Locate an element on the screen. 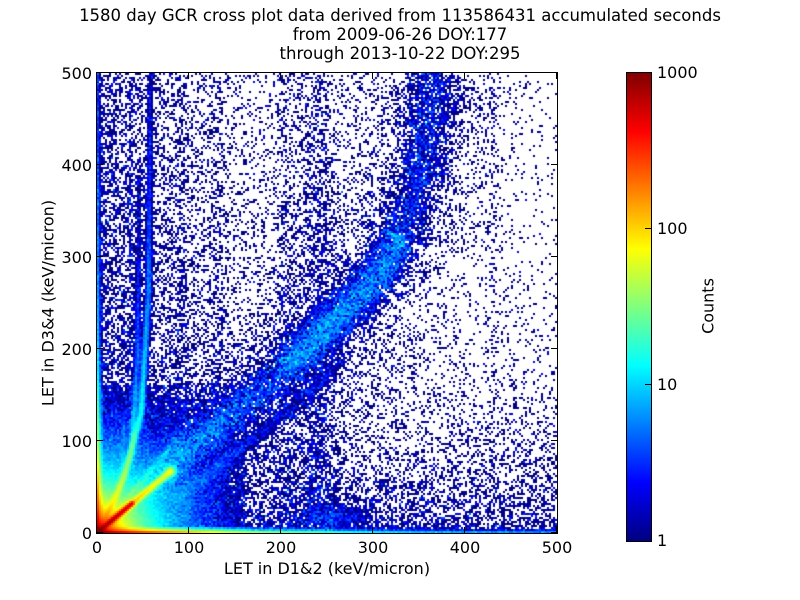  colorbar-label: Counts is located at coordinates (708, 306).